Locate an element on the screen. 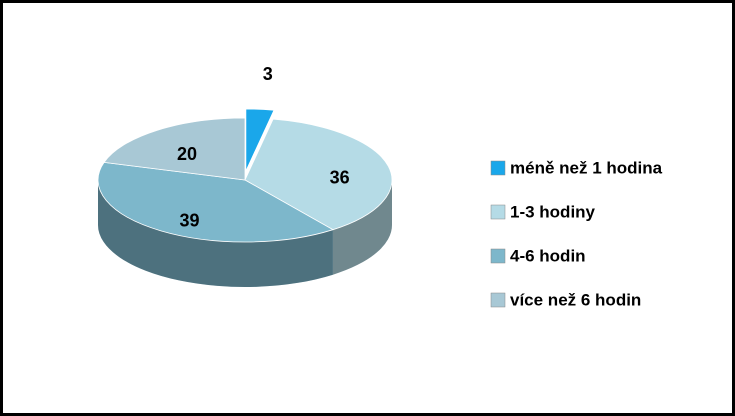 The width and height of the screenshot is (735, 416). legend-label: méně než 1 hodina is located at coordinates (586, 167).